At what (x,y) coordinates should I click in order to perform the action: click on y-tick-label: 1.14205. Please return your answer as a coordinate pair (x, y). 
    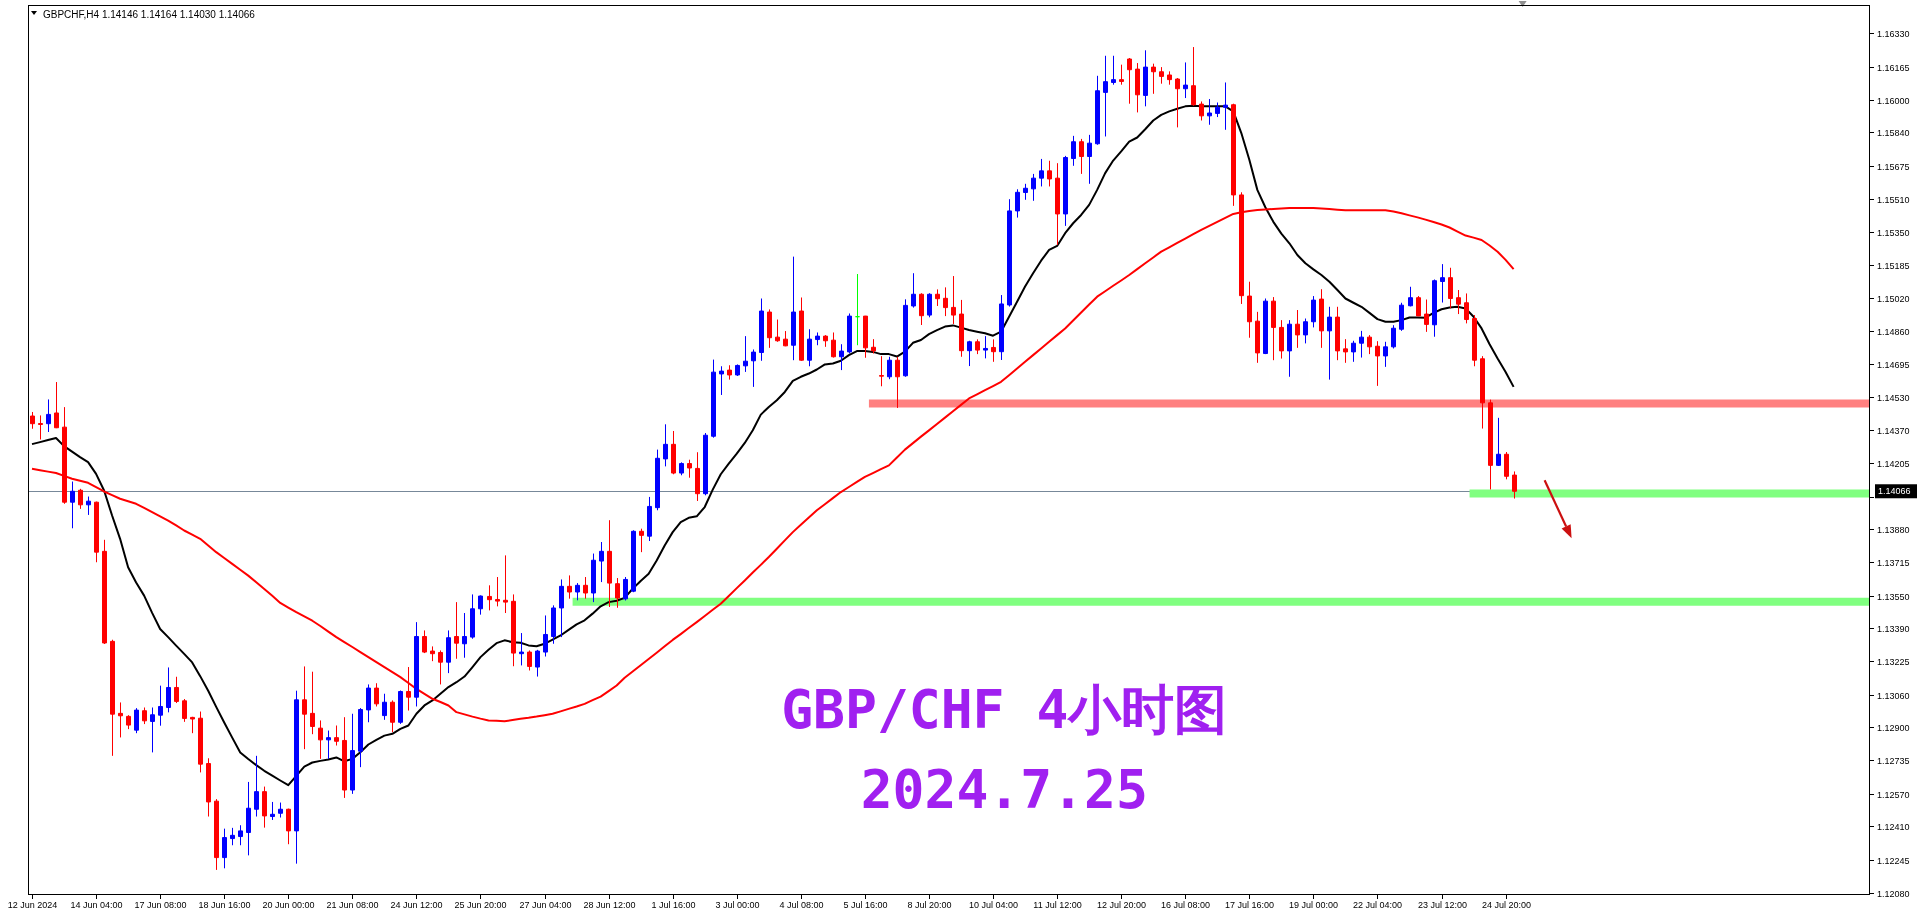
    Looking at the image, I should click on (1893, 463).